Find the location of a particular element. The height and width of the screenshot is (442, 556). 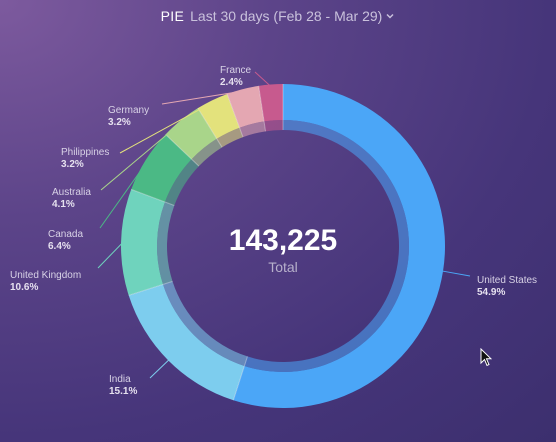

chart-header: PIE Last 30 days (Feb 28 - Mar 29) is located at coordinates (278, 16).